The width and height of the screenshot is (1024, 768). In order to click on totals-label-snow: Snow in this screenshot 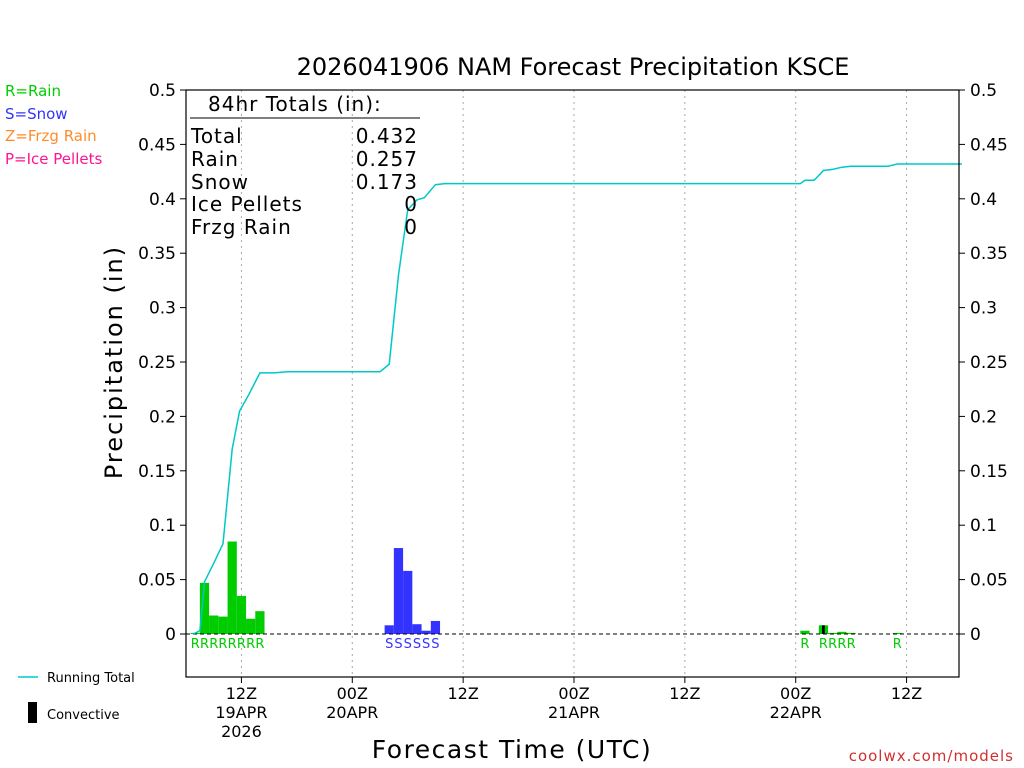, I will do `click(220, 182)`.